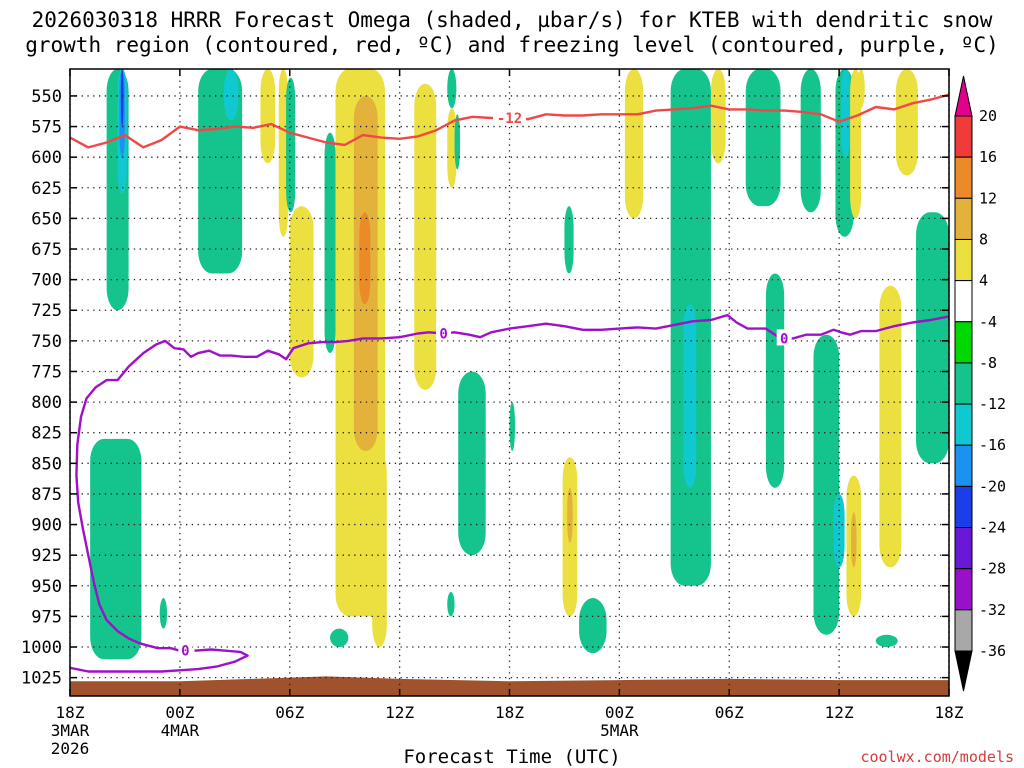 The width and height of the screenshot is (1024, 768). Describe the element at coordinates (46, 372) in the screenshot. I see `y-tick-label-775: 775` at that location.